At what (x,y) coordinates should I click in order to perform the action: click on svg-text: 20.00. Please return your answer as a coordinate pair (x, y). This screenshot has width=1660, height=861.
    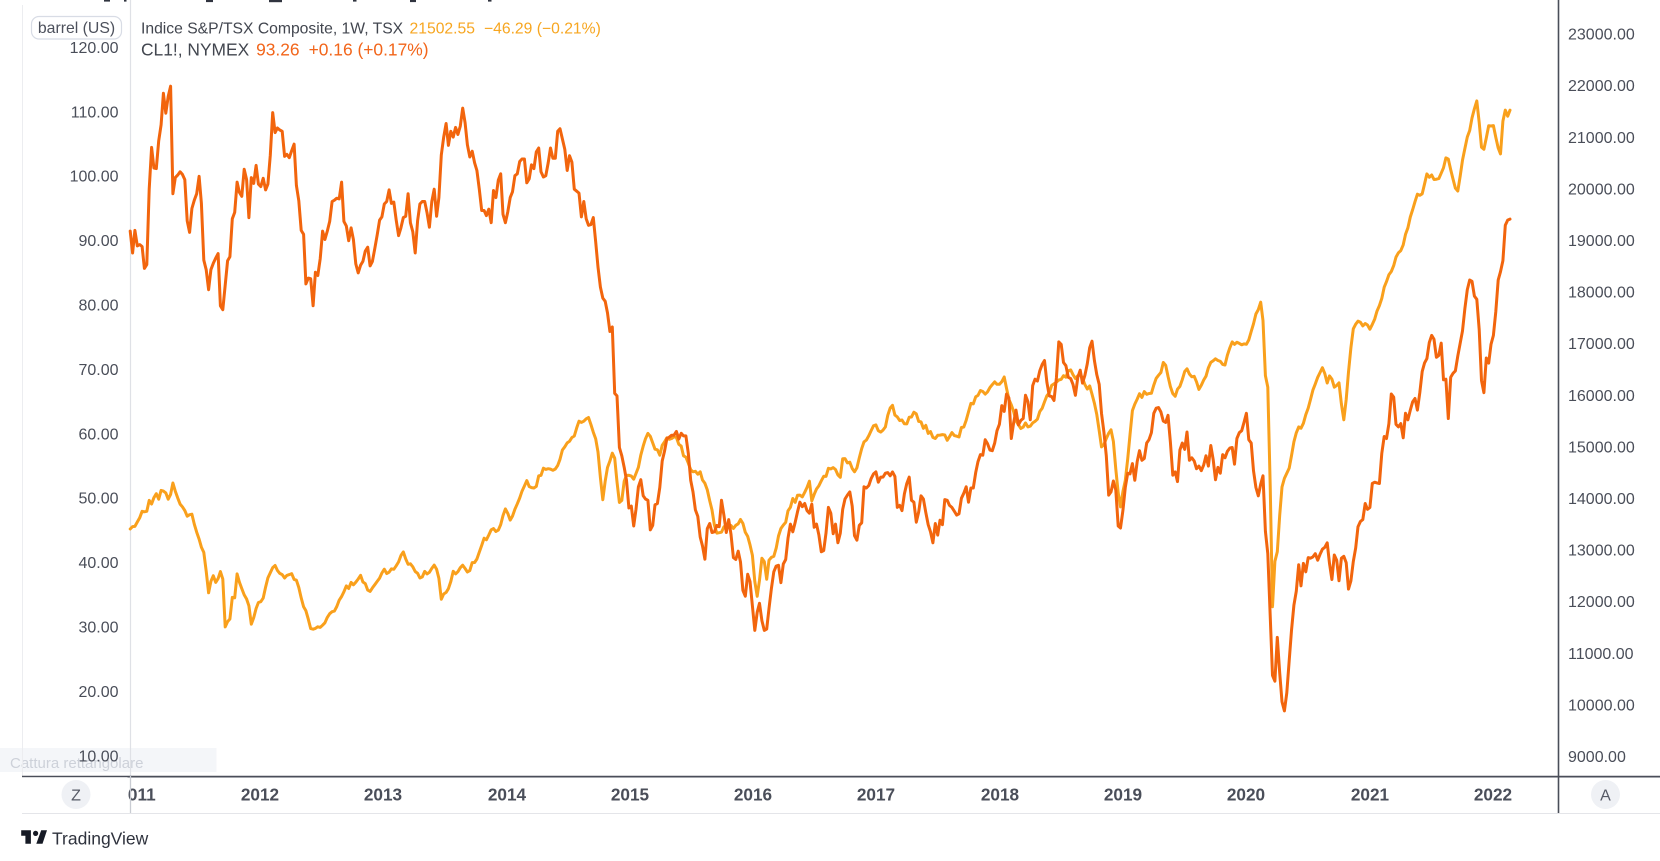
    Looking at the image, I should click on (98, 692).